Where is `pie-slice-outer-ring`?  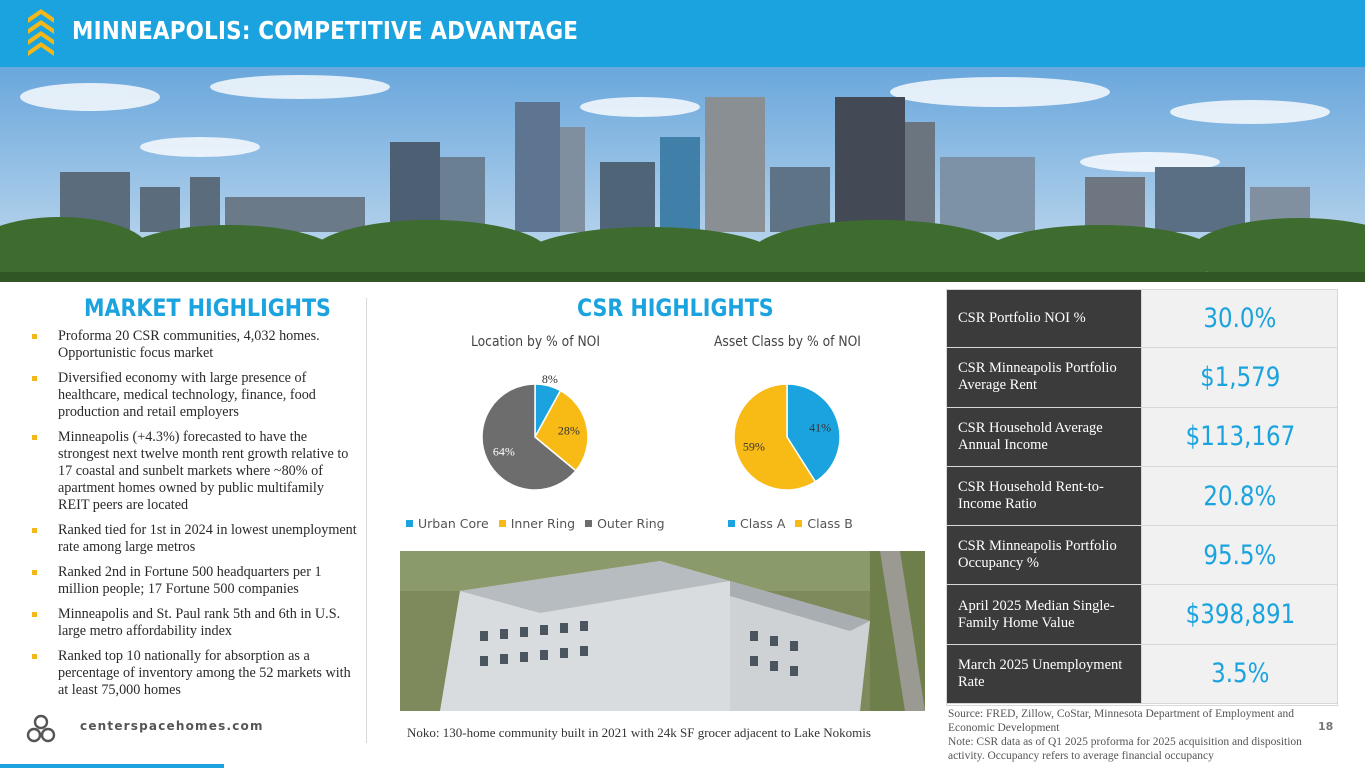 pie-slice-outer-ring is located at coordinates (529, 437).